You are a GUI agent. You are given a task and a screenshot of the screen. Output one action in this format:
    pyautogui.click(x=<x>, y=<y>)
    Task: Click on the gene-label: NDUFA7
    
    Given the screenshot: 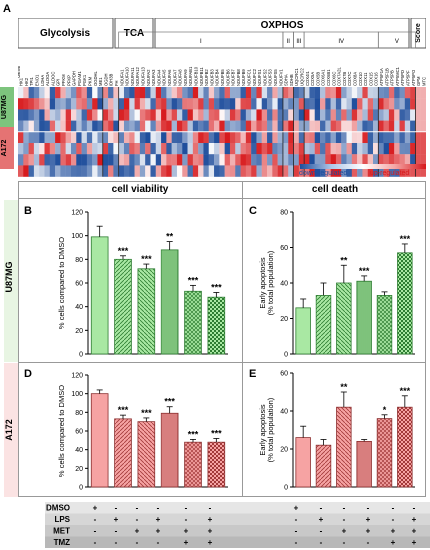 What is the action you would take?
    pyautogui.click(x=174, y=77)
    